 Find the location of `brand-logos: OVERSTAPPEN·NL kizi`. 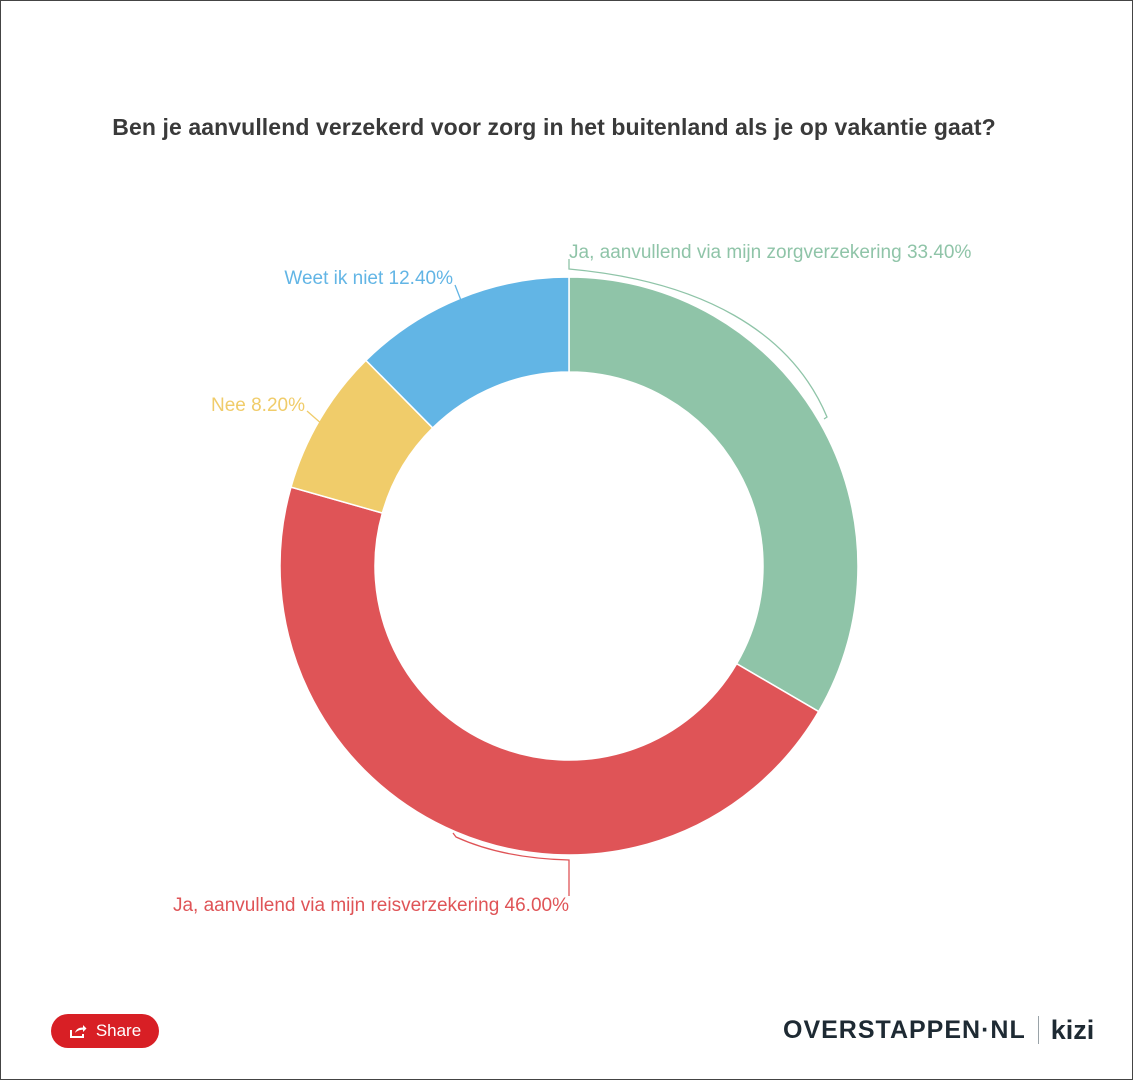

brand-logos: OVERSTAPPEN·NL kizi is located at coordinates (938, 1030).